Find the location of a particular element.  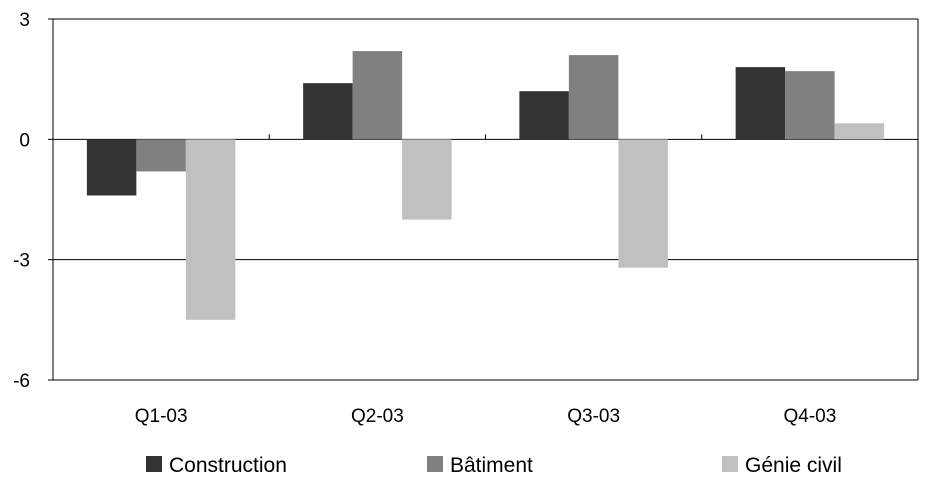

x-tick-labels: Q1-03 Q2-03 Q3-03 Q4-03 is located at coordinates (486, 416).